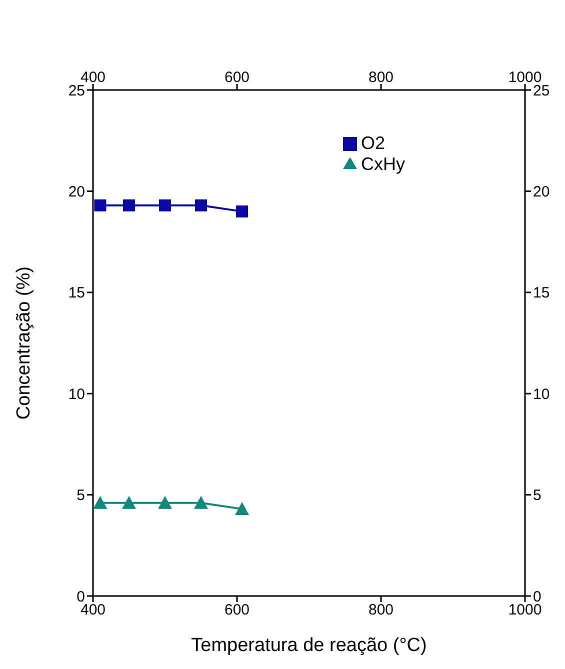  I want to click on y-tick-label: 10, so click(76, 394).